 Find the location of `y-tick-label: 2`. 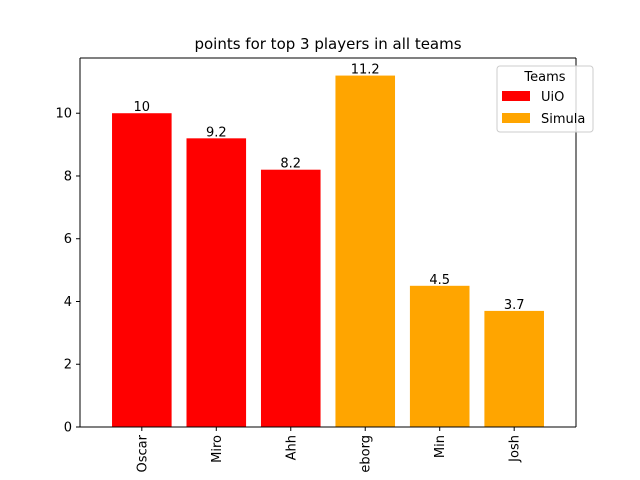

y-tick-label: 2 is located at coordinates (68, 365).